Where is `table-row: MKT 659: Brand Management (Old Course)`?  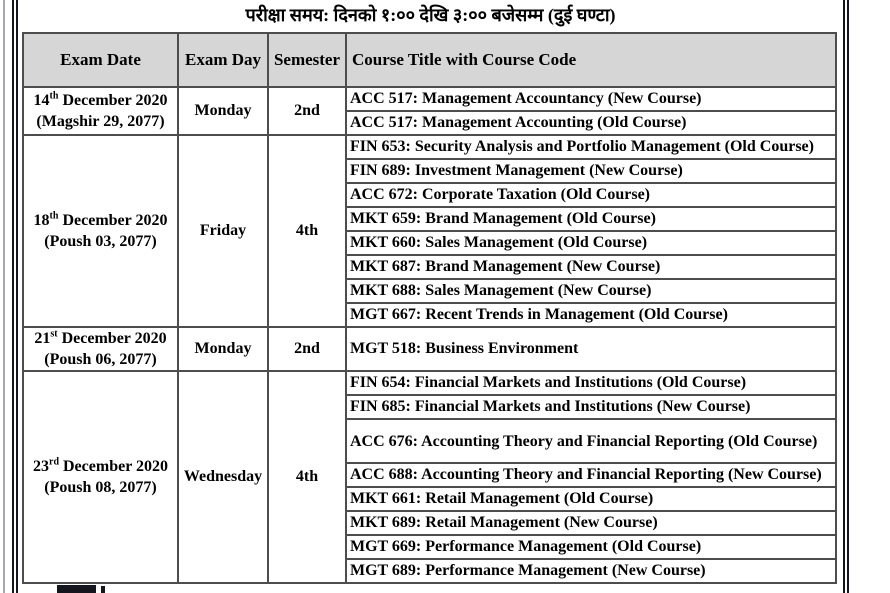 table-row: MKT 659: Brand Management (Old Course) is located at coordinates (430, 219).